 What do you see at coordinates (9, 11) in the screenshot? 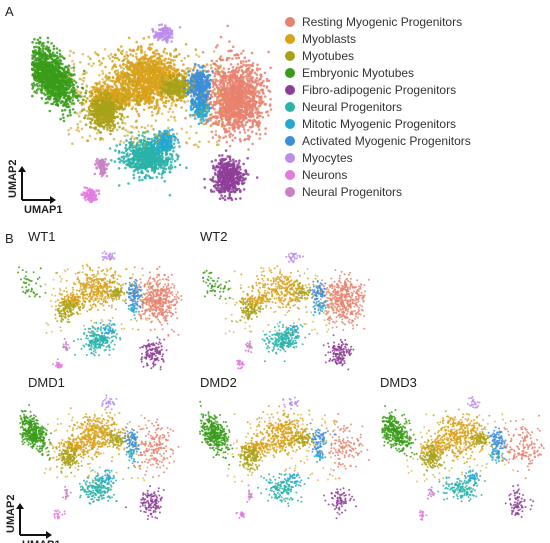
I see `panel-label-a: A` at bounding box center [9, 11].